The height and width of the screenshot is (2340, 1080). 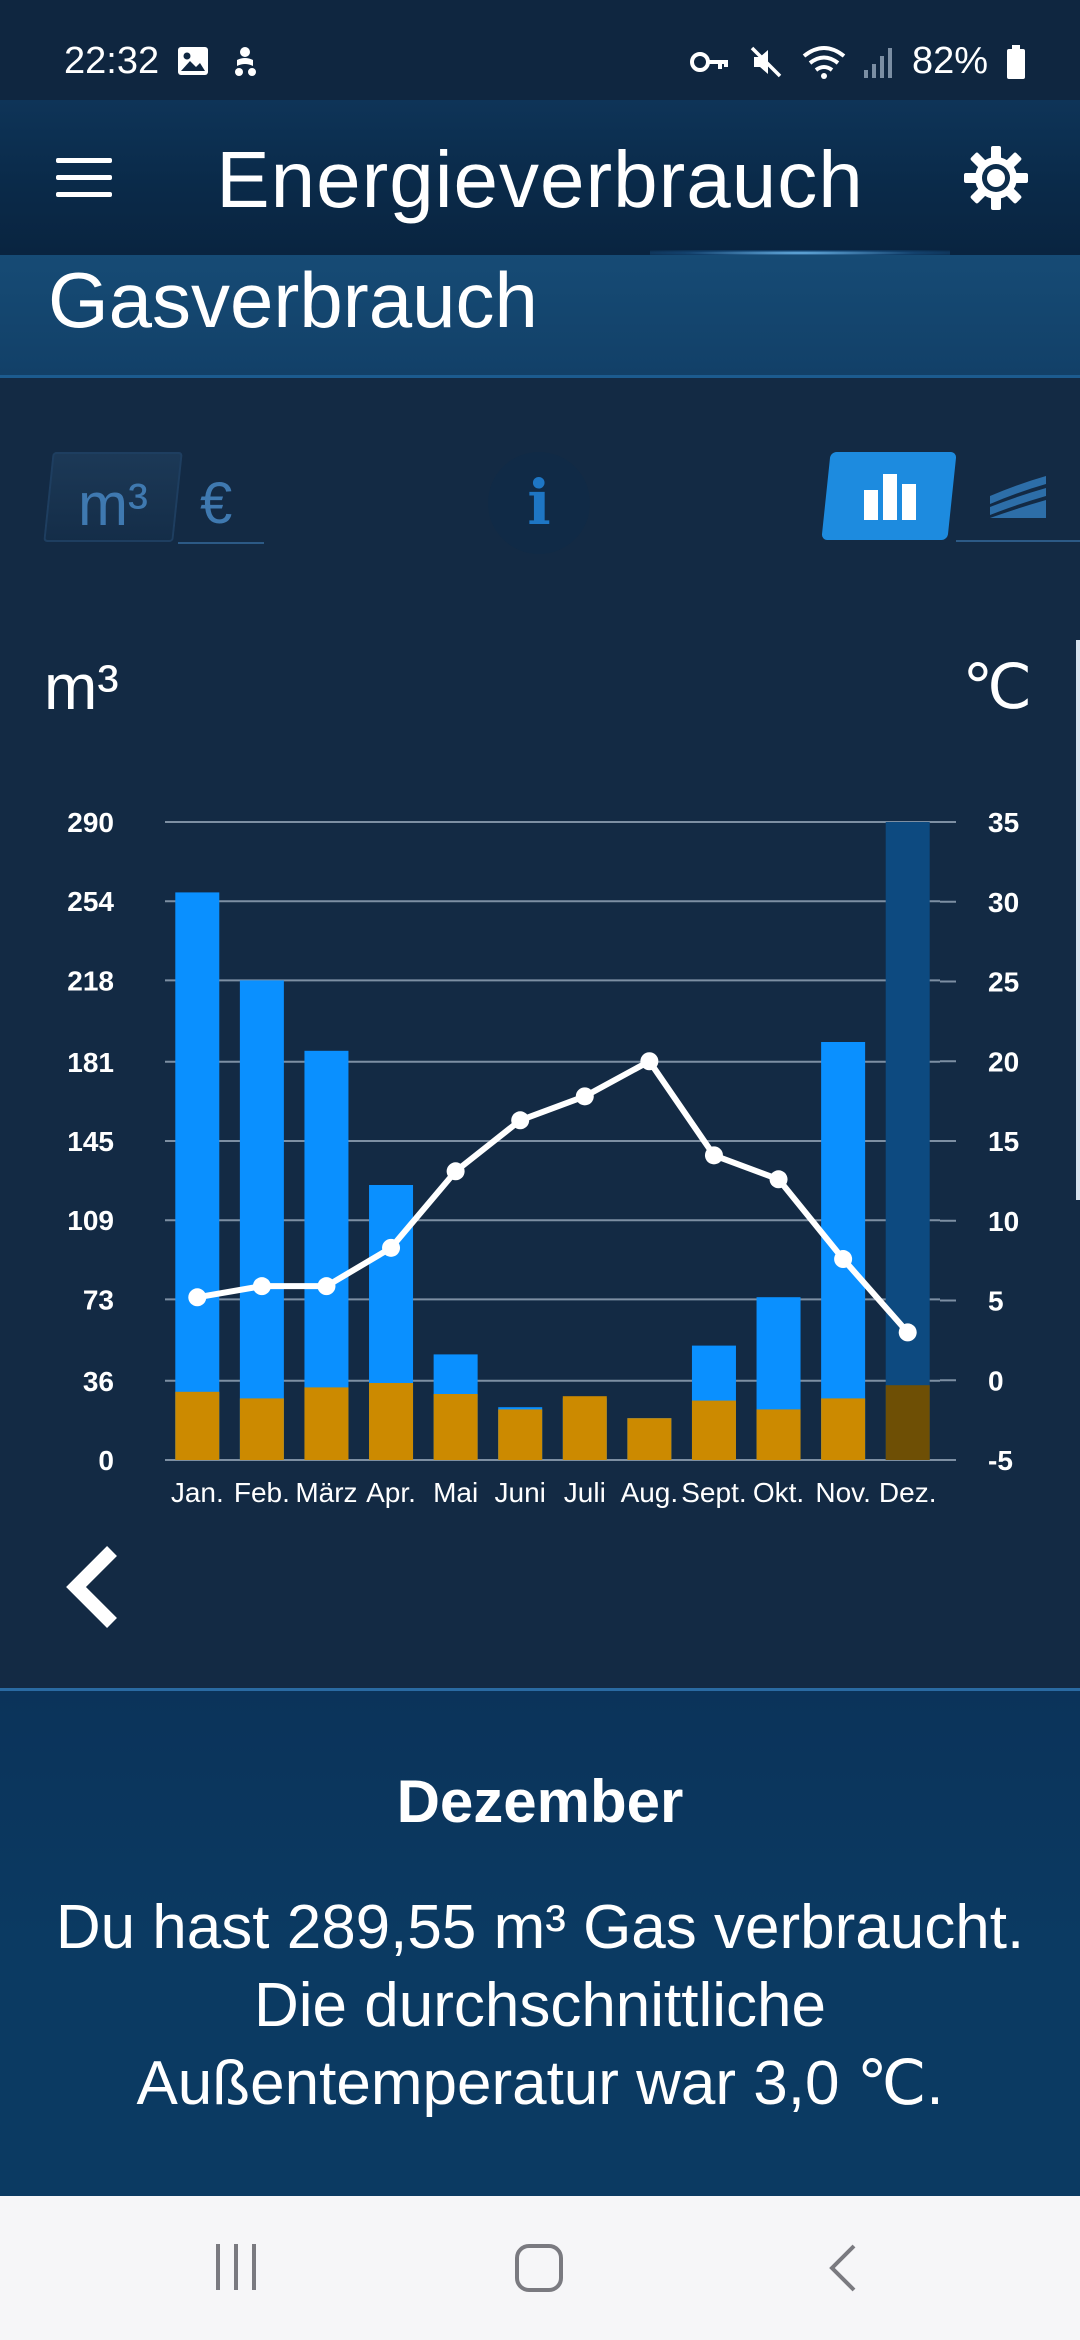 What do you see at coordinates (193, 61) in the screenshot?
I see `gallery-icon` at bounding box center [193, 61].